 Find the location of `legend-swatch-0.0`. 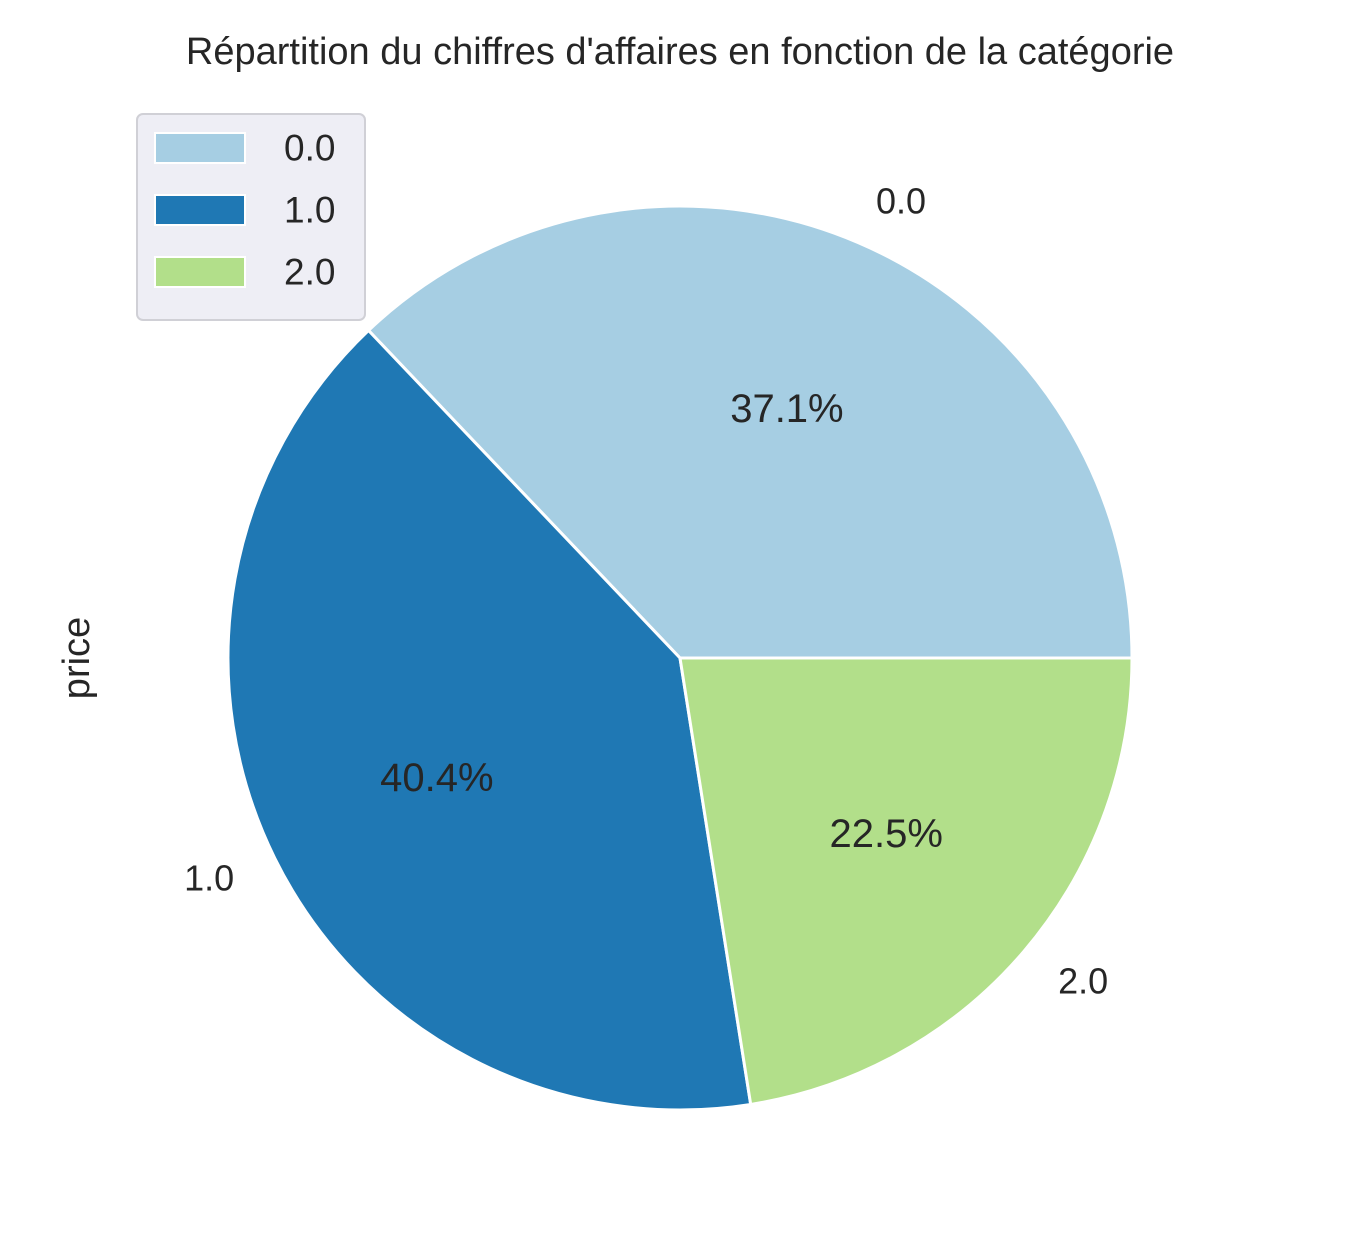

legend-swatch-0.0 is located at coordinates (200, 148).